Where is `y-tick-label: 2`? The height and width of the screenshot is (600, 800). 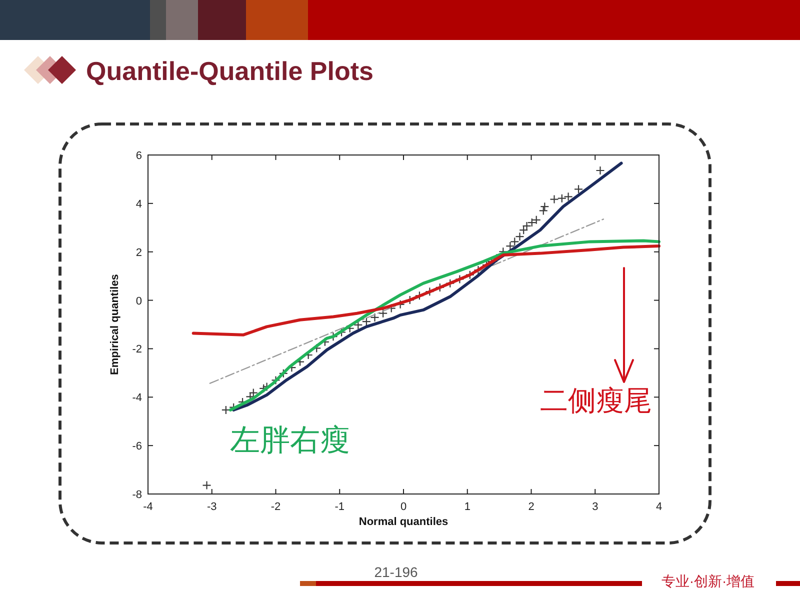 y-tick-label: 2 is located at coordinates (139, 252).